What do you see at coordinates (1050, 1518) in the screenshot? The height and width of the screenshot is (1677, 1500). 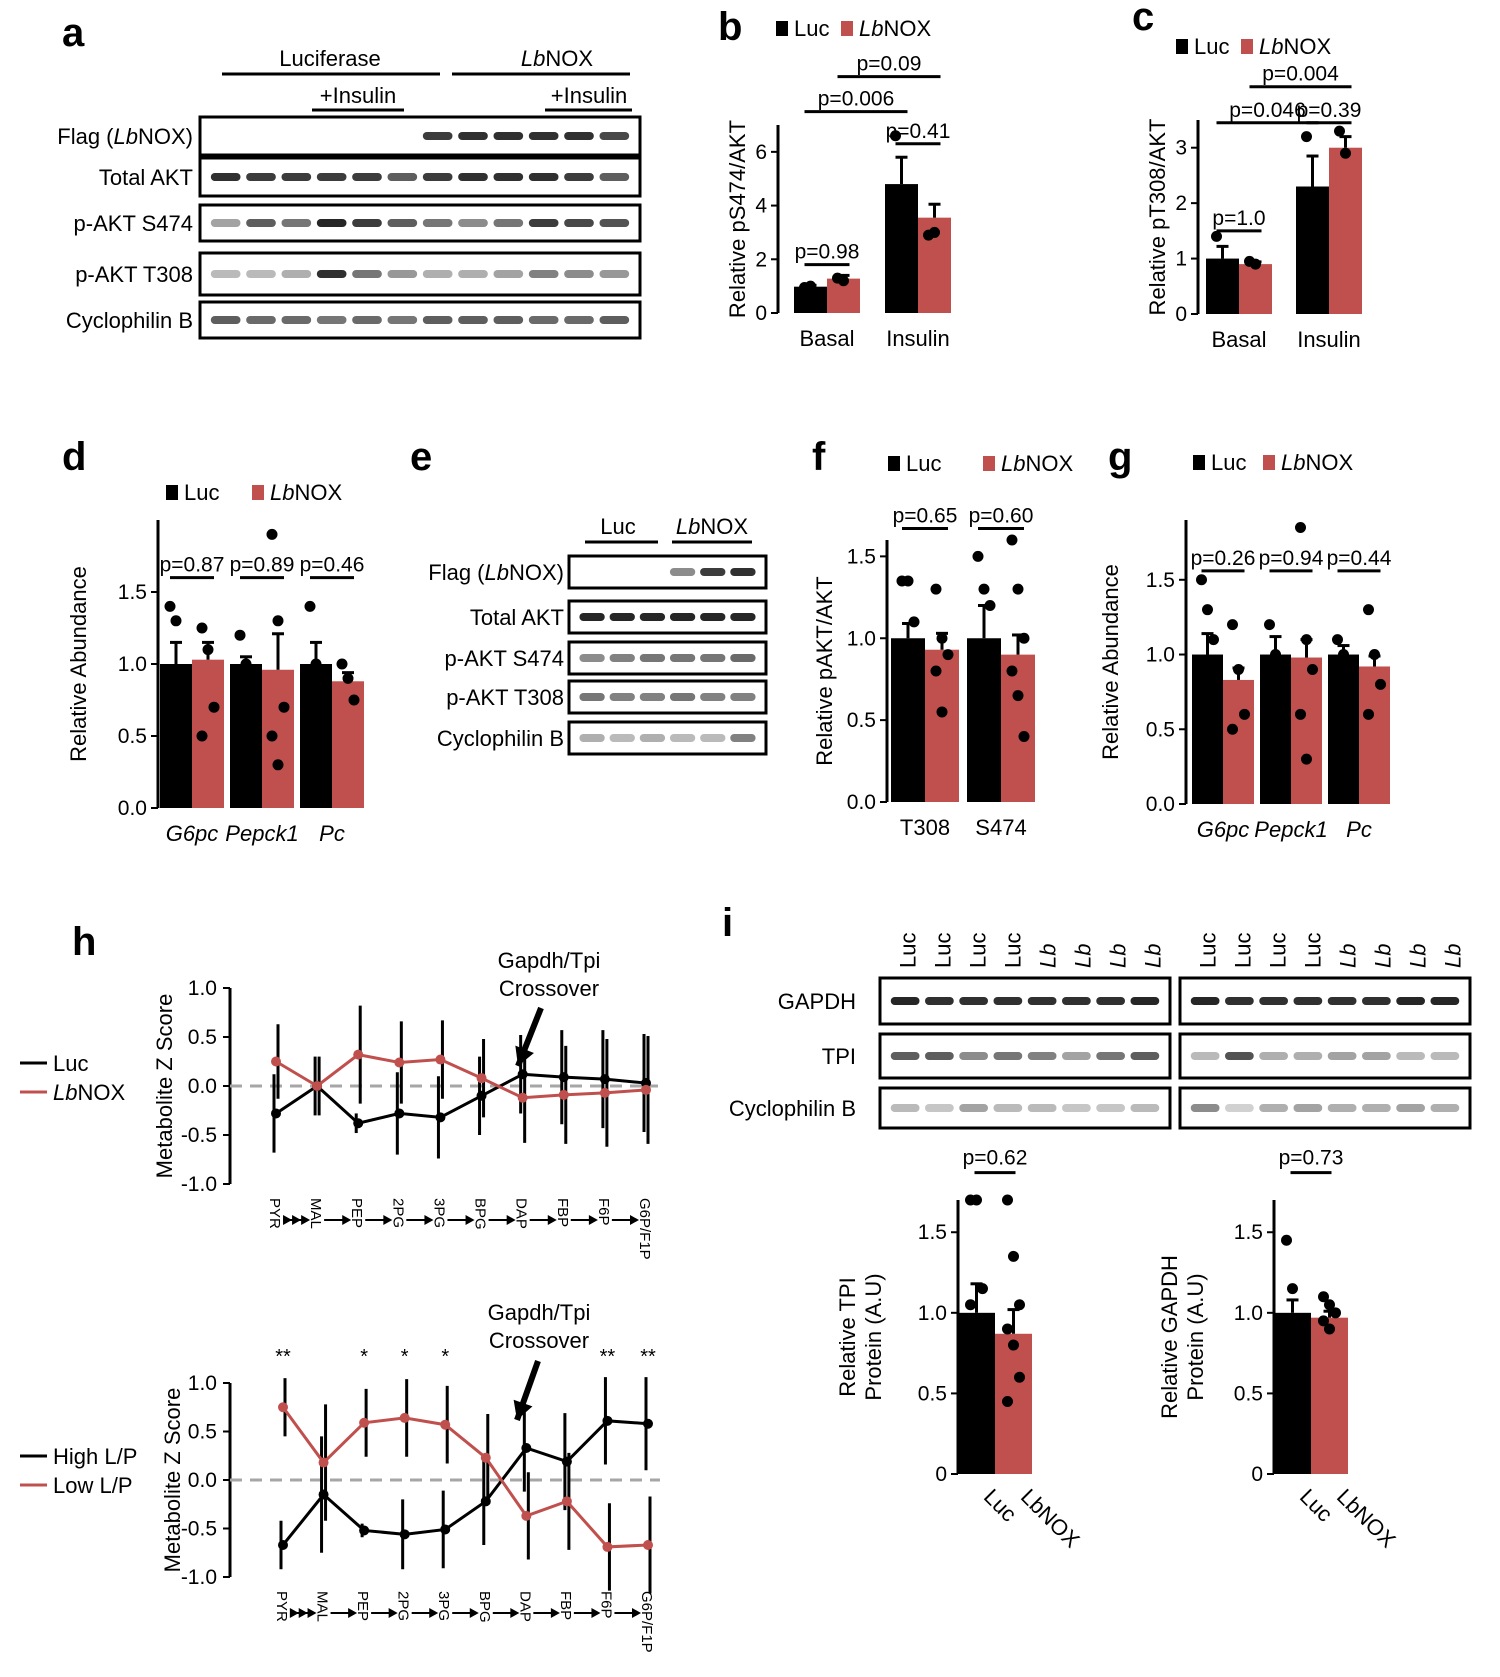 I see `x-tick-label: LbNOX` at bounding box center [1050, 1518].